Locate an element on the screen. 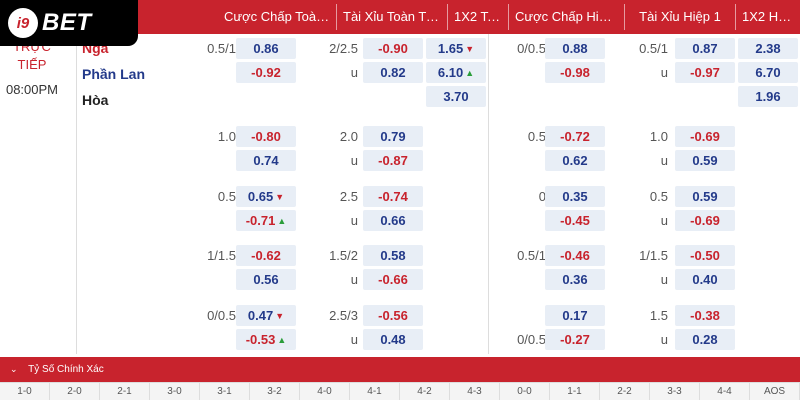 This screenshot has height=400, width=800. odds-cell: -0.27 is located at coordinates (575, 339).